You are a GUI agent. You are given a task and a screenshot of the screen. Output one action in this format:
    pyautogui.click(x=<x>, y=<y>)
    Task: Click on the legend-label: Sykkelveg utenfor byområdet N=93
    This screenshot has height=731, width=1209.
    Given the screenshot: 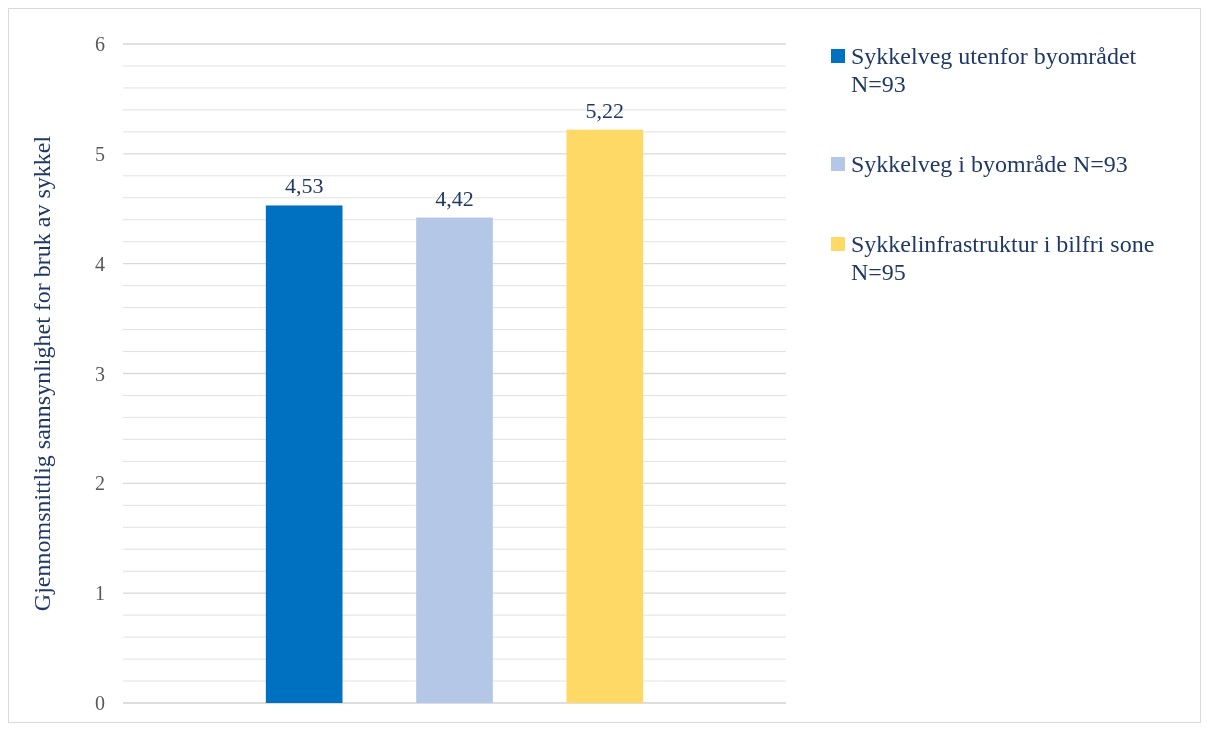 What is the action you would take?
    pyautogui.click(x=994, y=70)
    